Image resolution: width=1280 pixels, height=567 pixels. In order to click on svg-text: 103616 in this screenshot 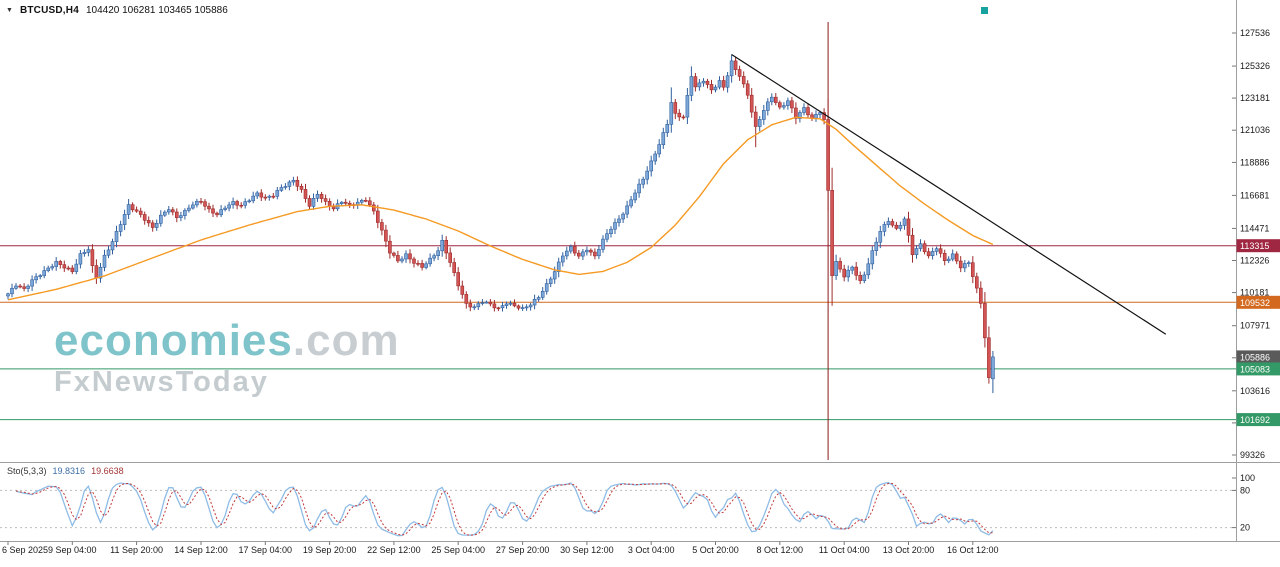, I will do `click(1255, 391)`.